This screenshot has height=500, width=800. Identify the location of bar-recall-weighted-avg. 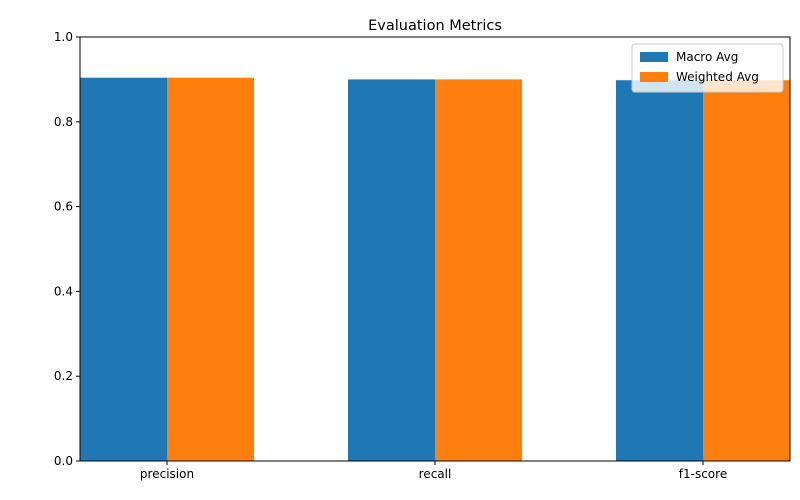
(478, 270).